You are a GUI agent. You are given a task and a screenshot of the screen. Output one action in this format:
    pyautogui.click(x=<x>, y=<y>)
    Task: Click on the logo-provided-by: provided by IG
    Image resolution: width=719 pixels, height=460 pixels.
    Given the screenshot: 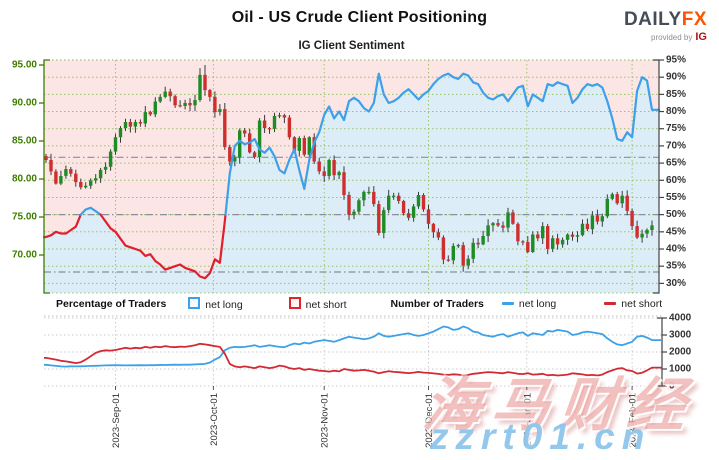 What is the action you would take?
    pyautogui.click(x=665, y=37)
    